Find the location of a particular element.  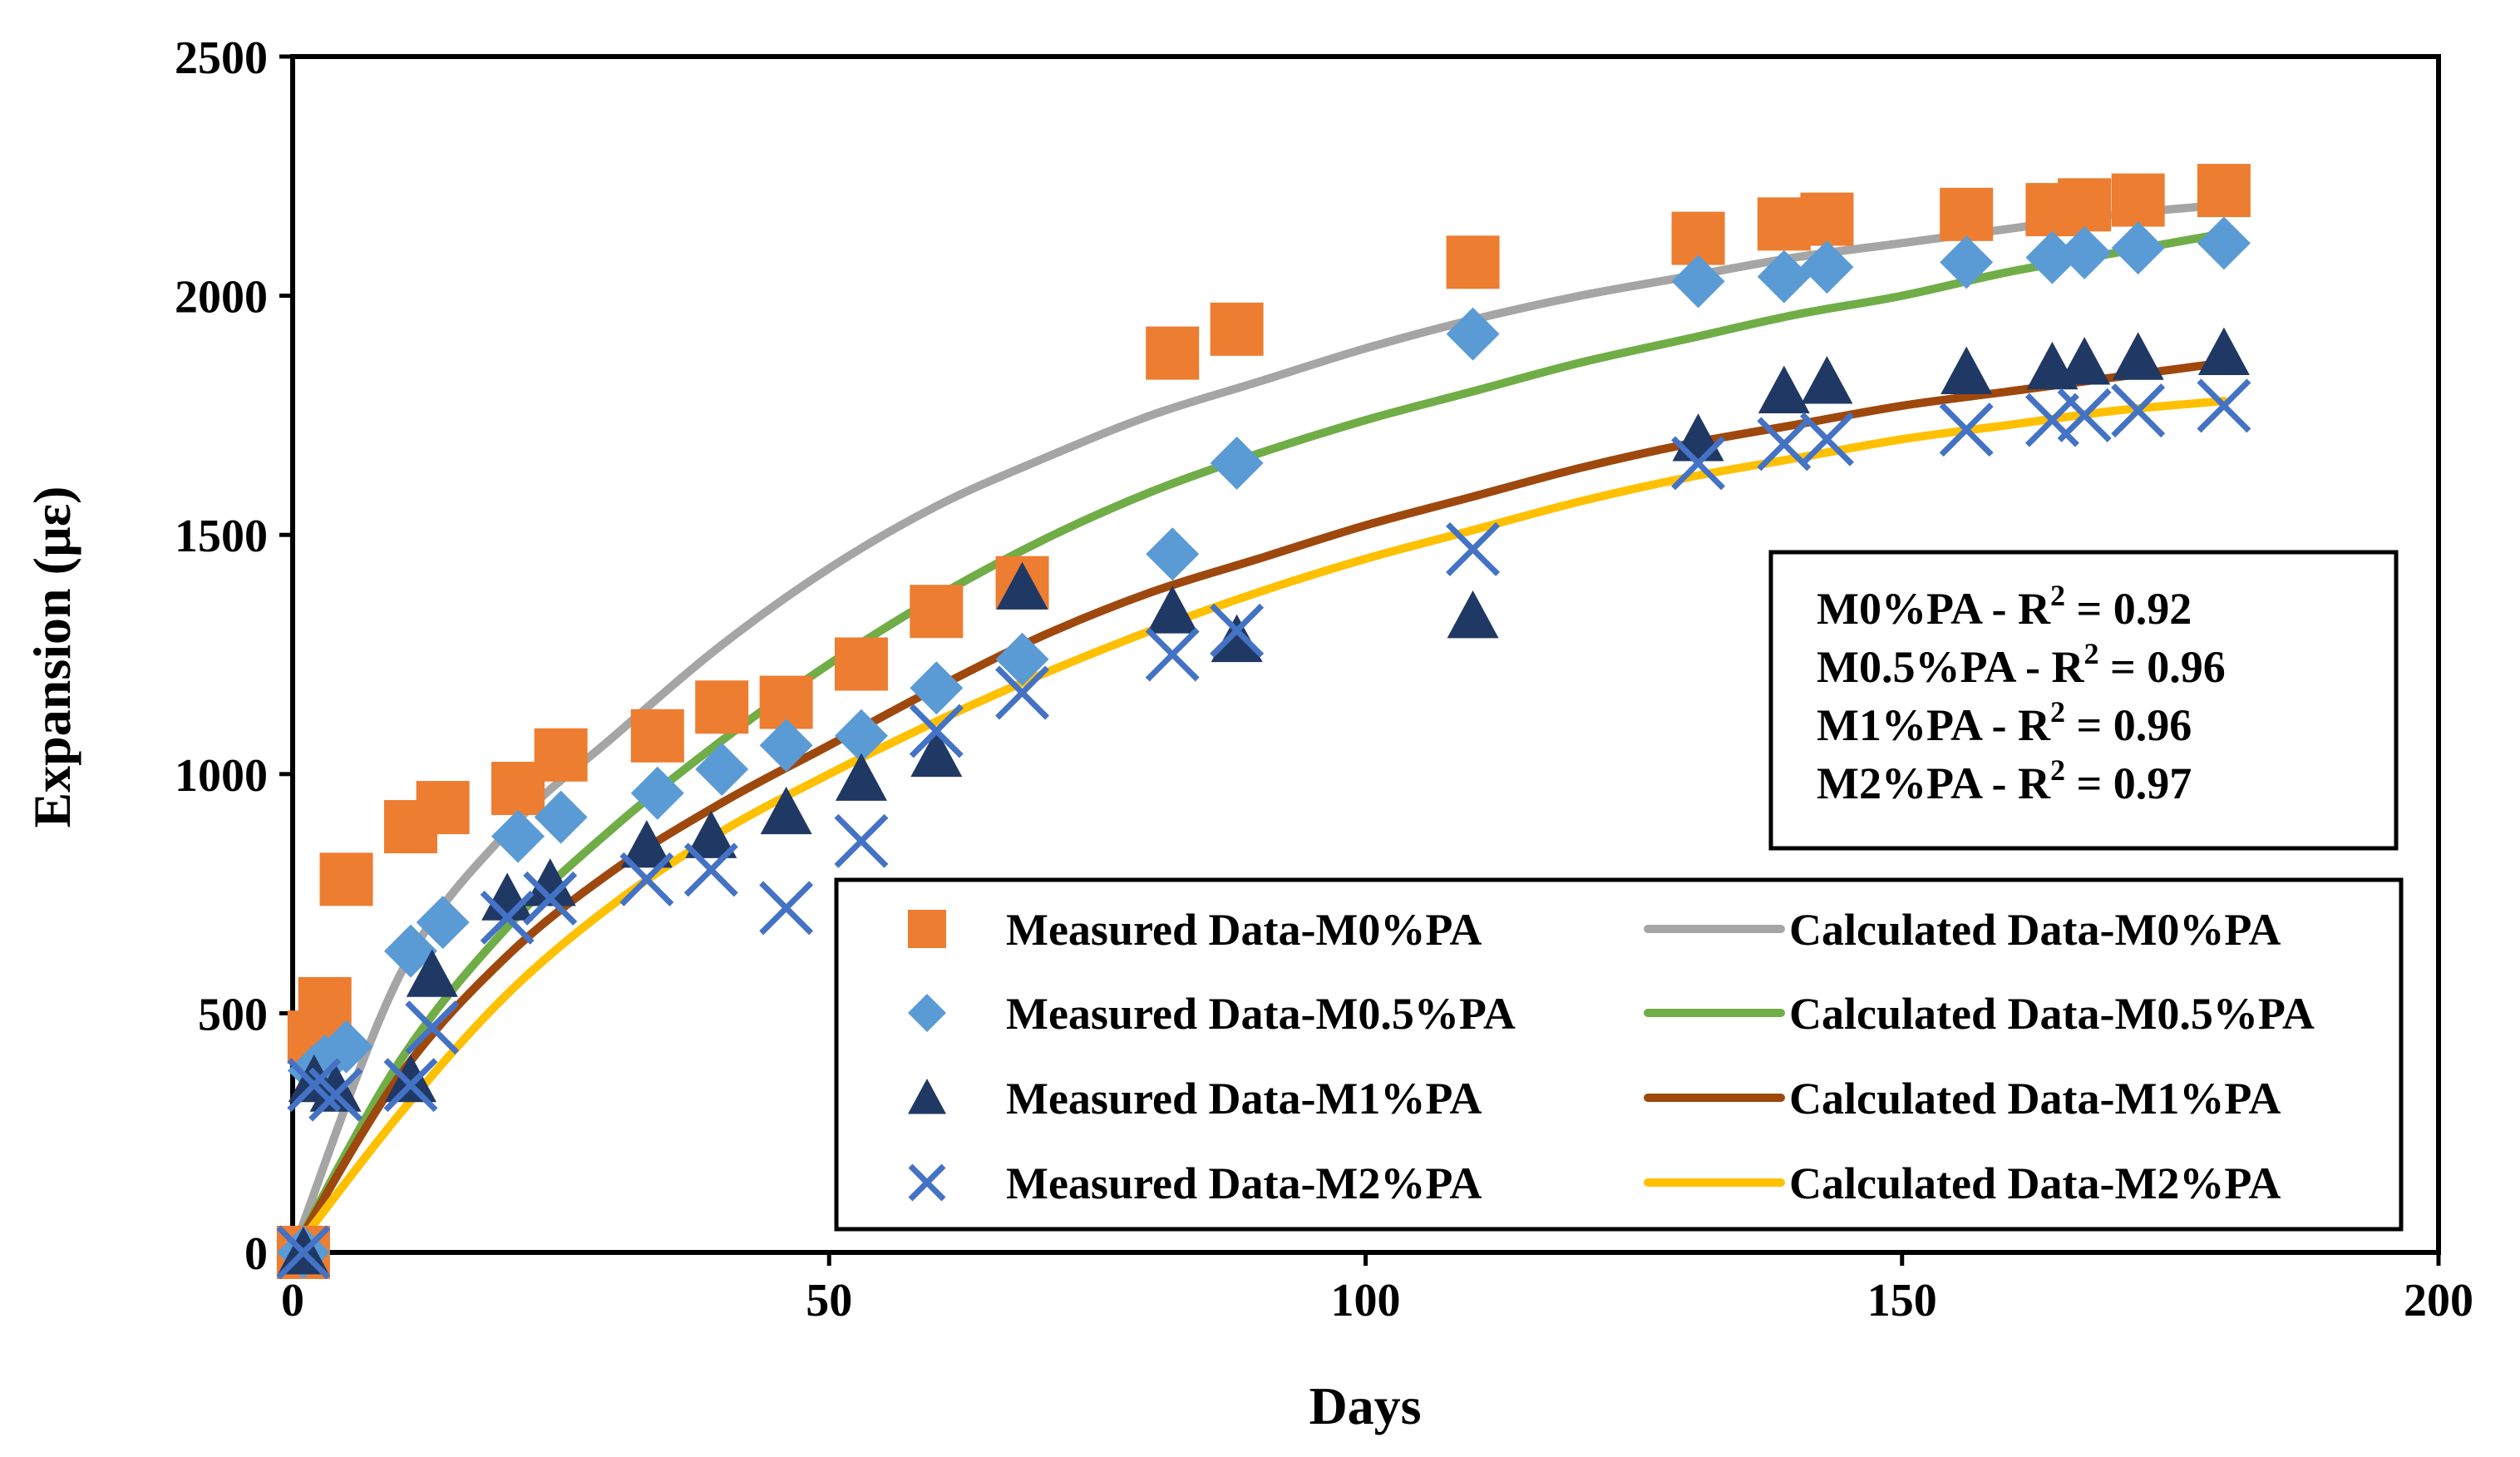

r2-line: M1%PA - R2 = 0.96 is located at coordinates (2005, 722).